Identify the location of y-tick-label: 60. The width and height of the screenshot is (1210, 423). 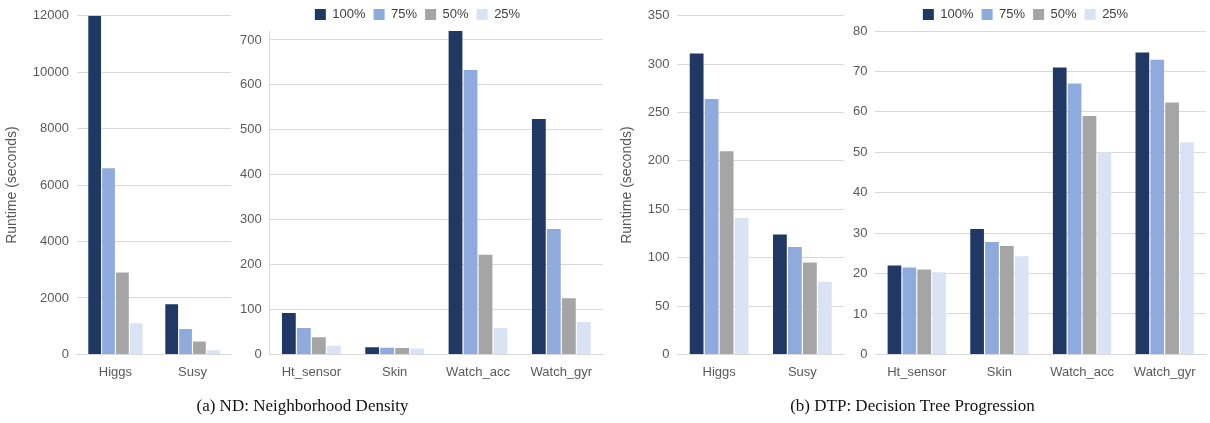
(860, 111).